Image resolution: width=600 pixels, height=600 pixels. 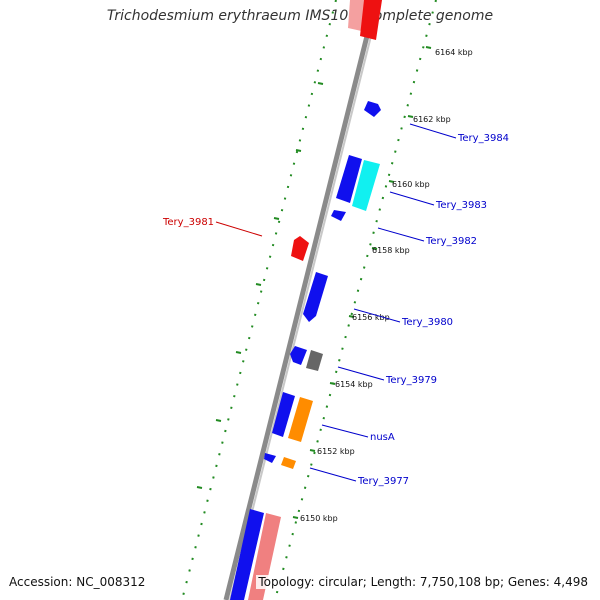 What do you see at coordinates (371, 20) in the screenshot?
I see `gene-top-red` at bounding box center [371, 20].